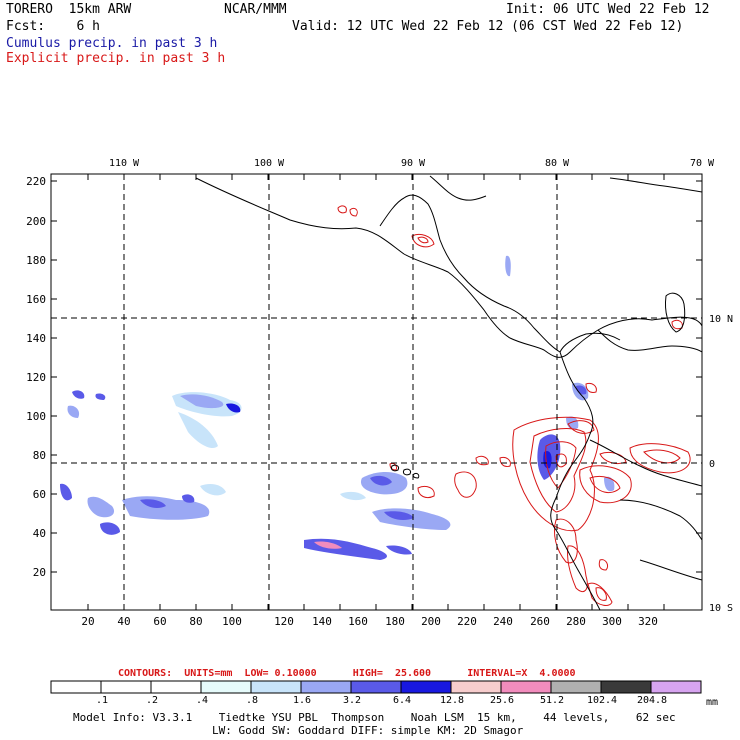 This screenshot has height=740, width=740. I want to click on y-grid-label: 20, so click(39, 572).